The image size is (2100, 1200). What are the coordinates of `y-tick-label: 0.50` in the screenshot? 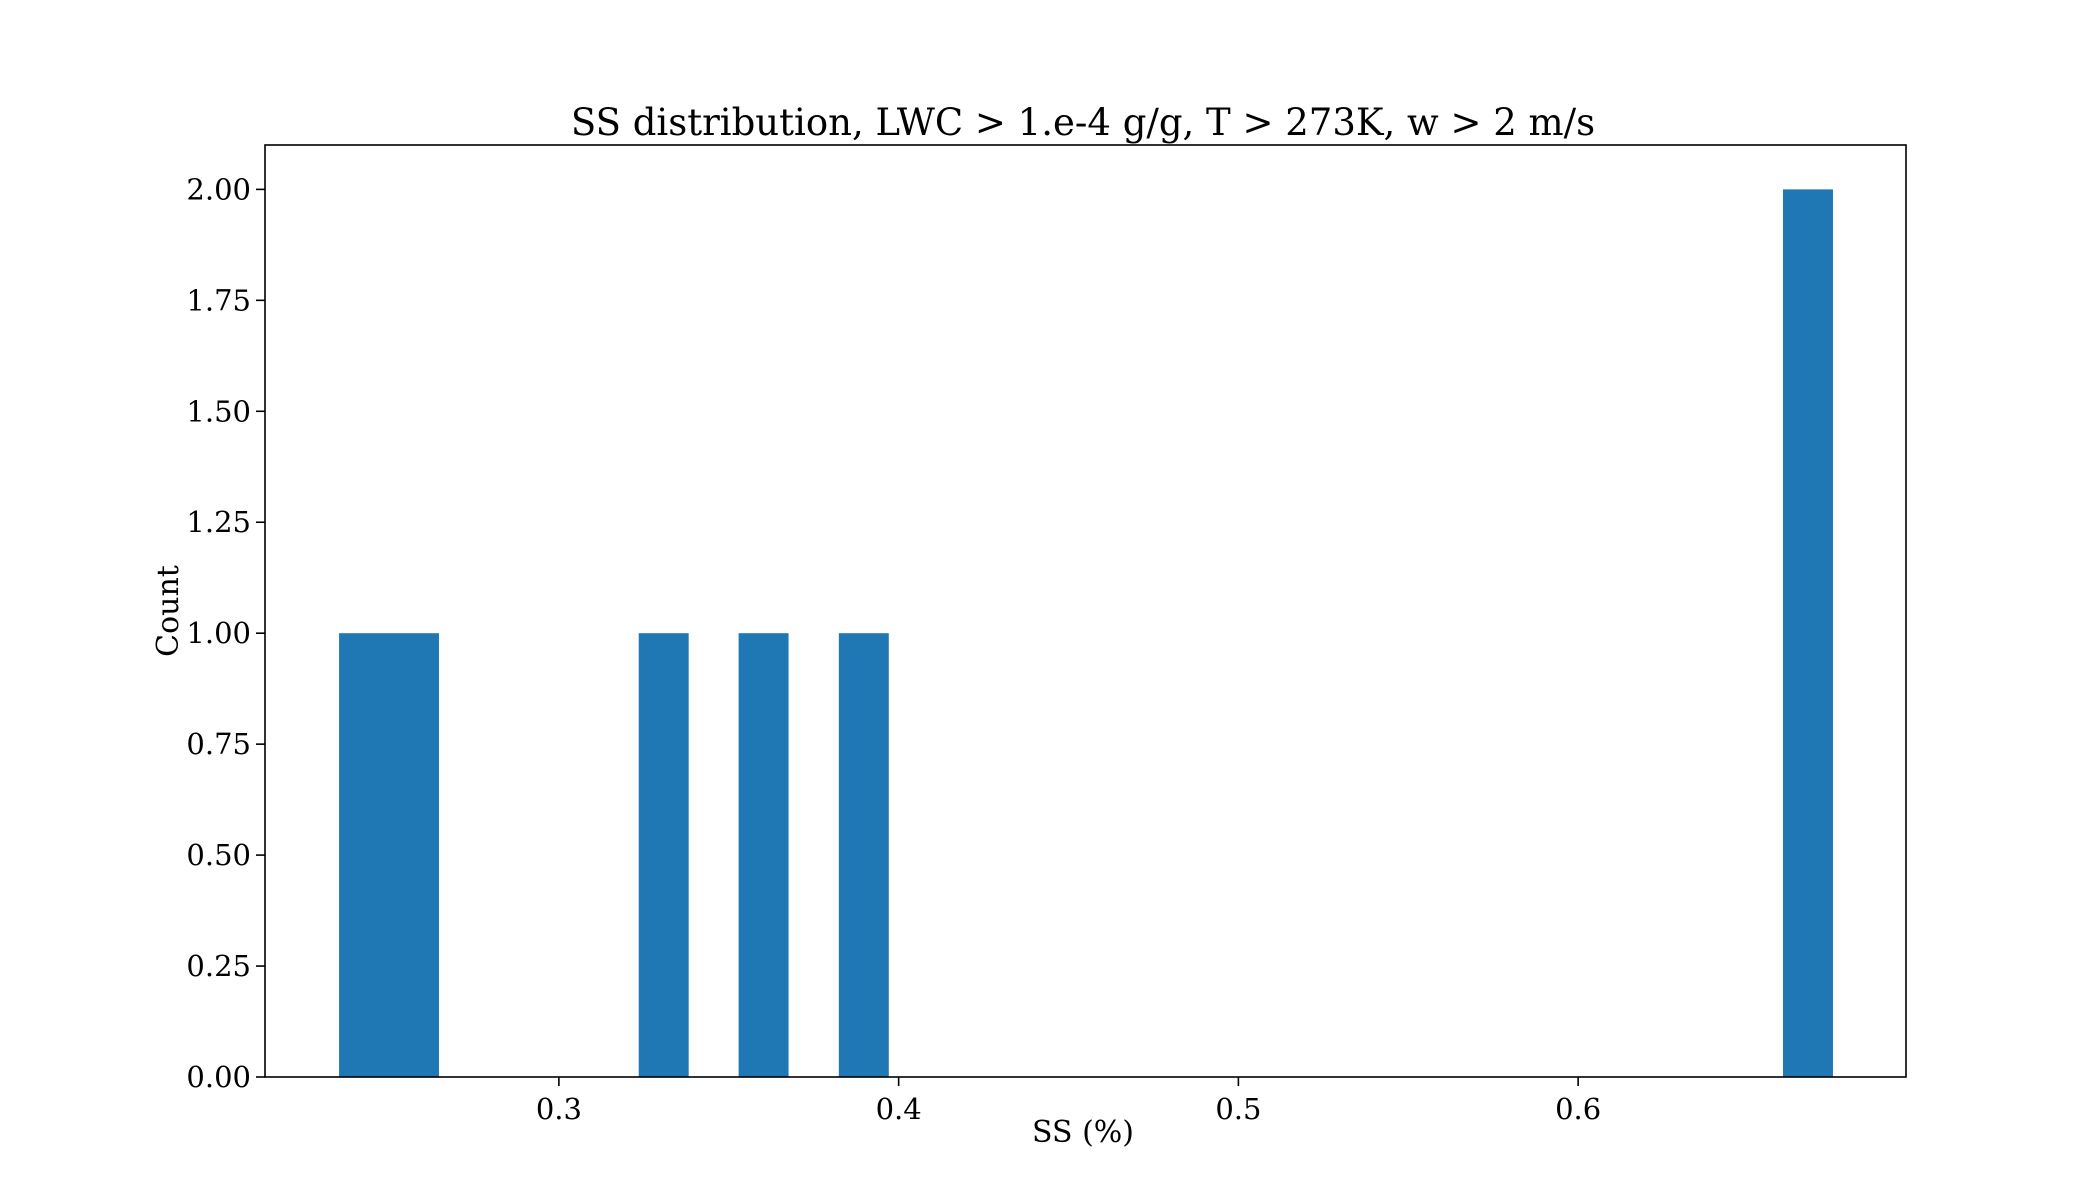 It's located at (218, 855).